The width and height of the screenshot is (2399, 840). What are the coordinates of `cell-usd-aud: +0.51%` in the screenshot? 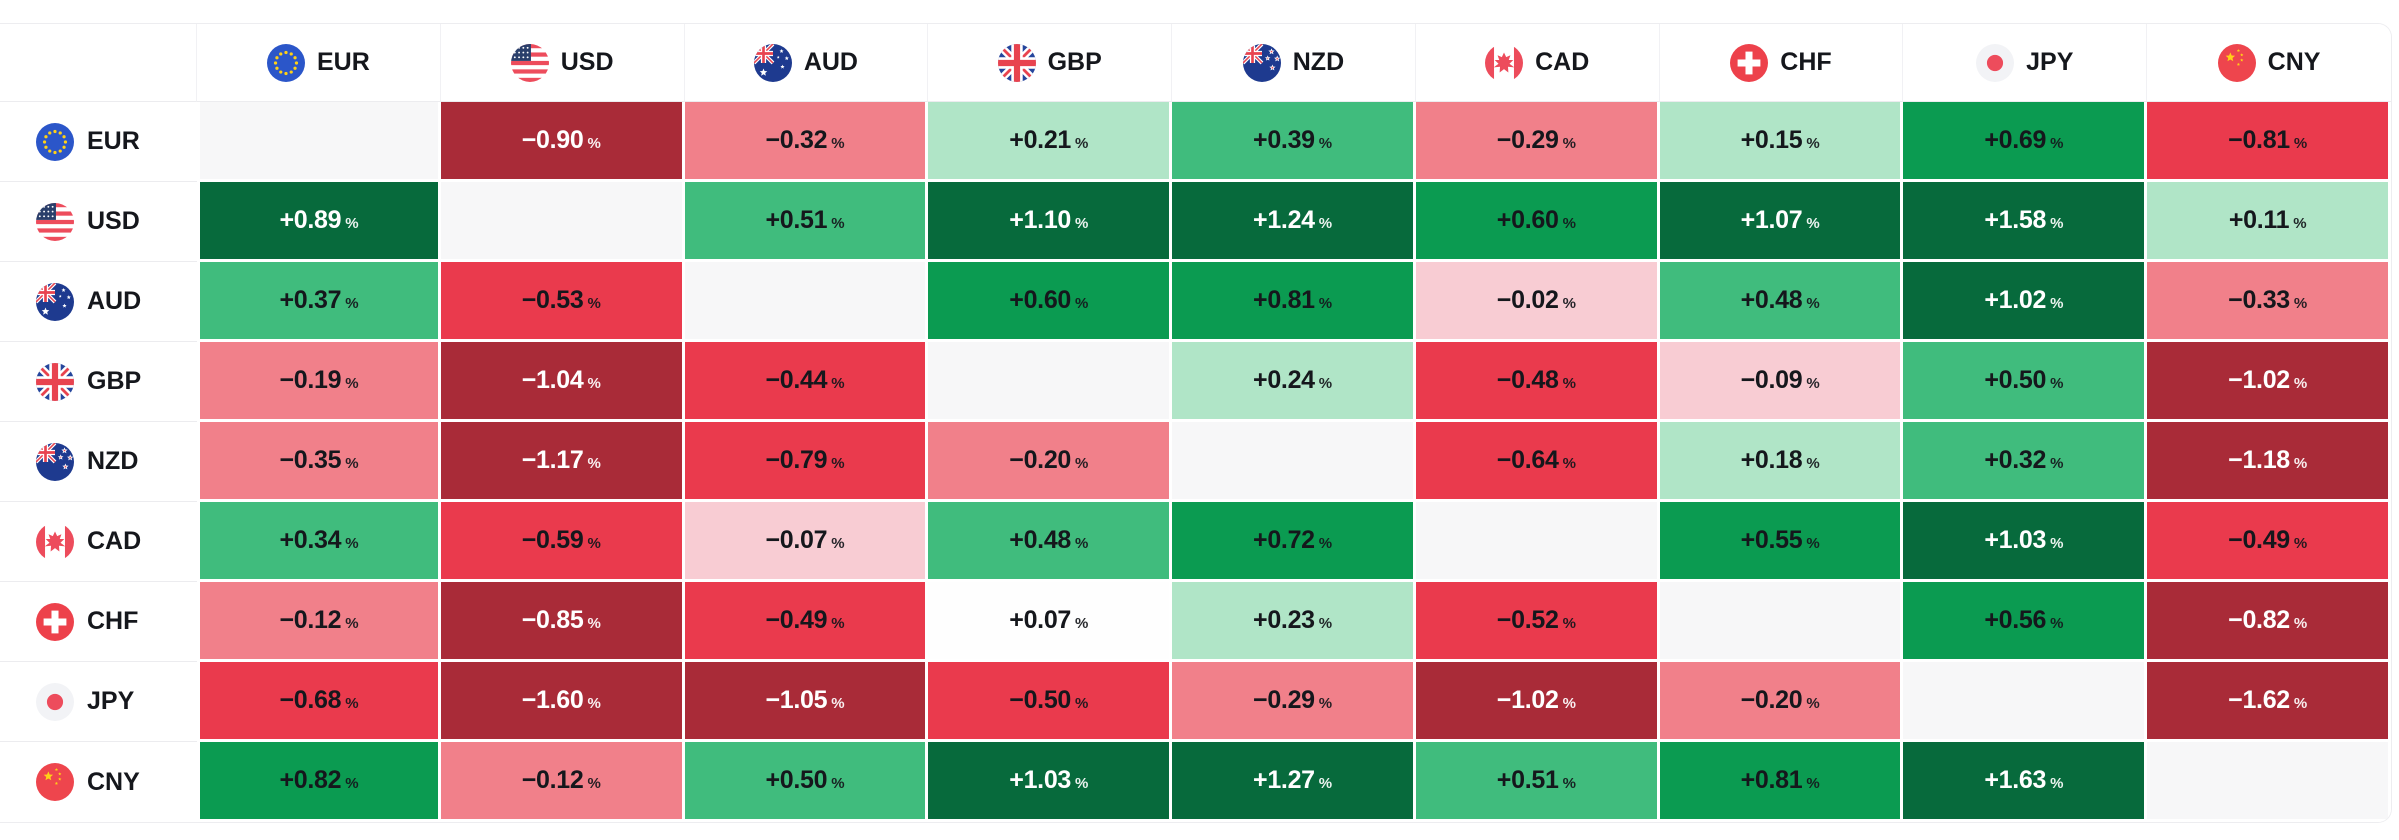 It's located at (806, 222).